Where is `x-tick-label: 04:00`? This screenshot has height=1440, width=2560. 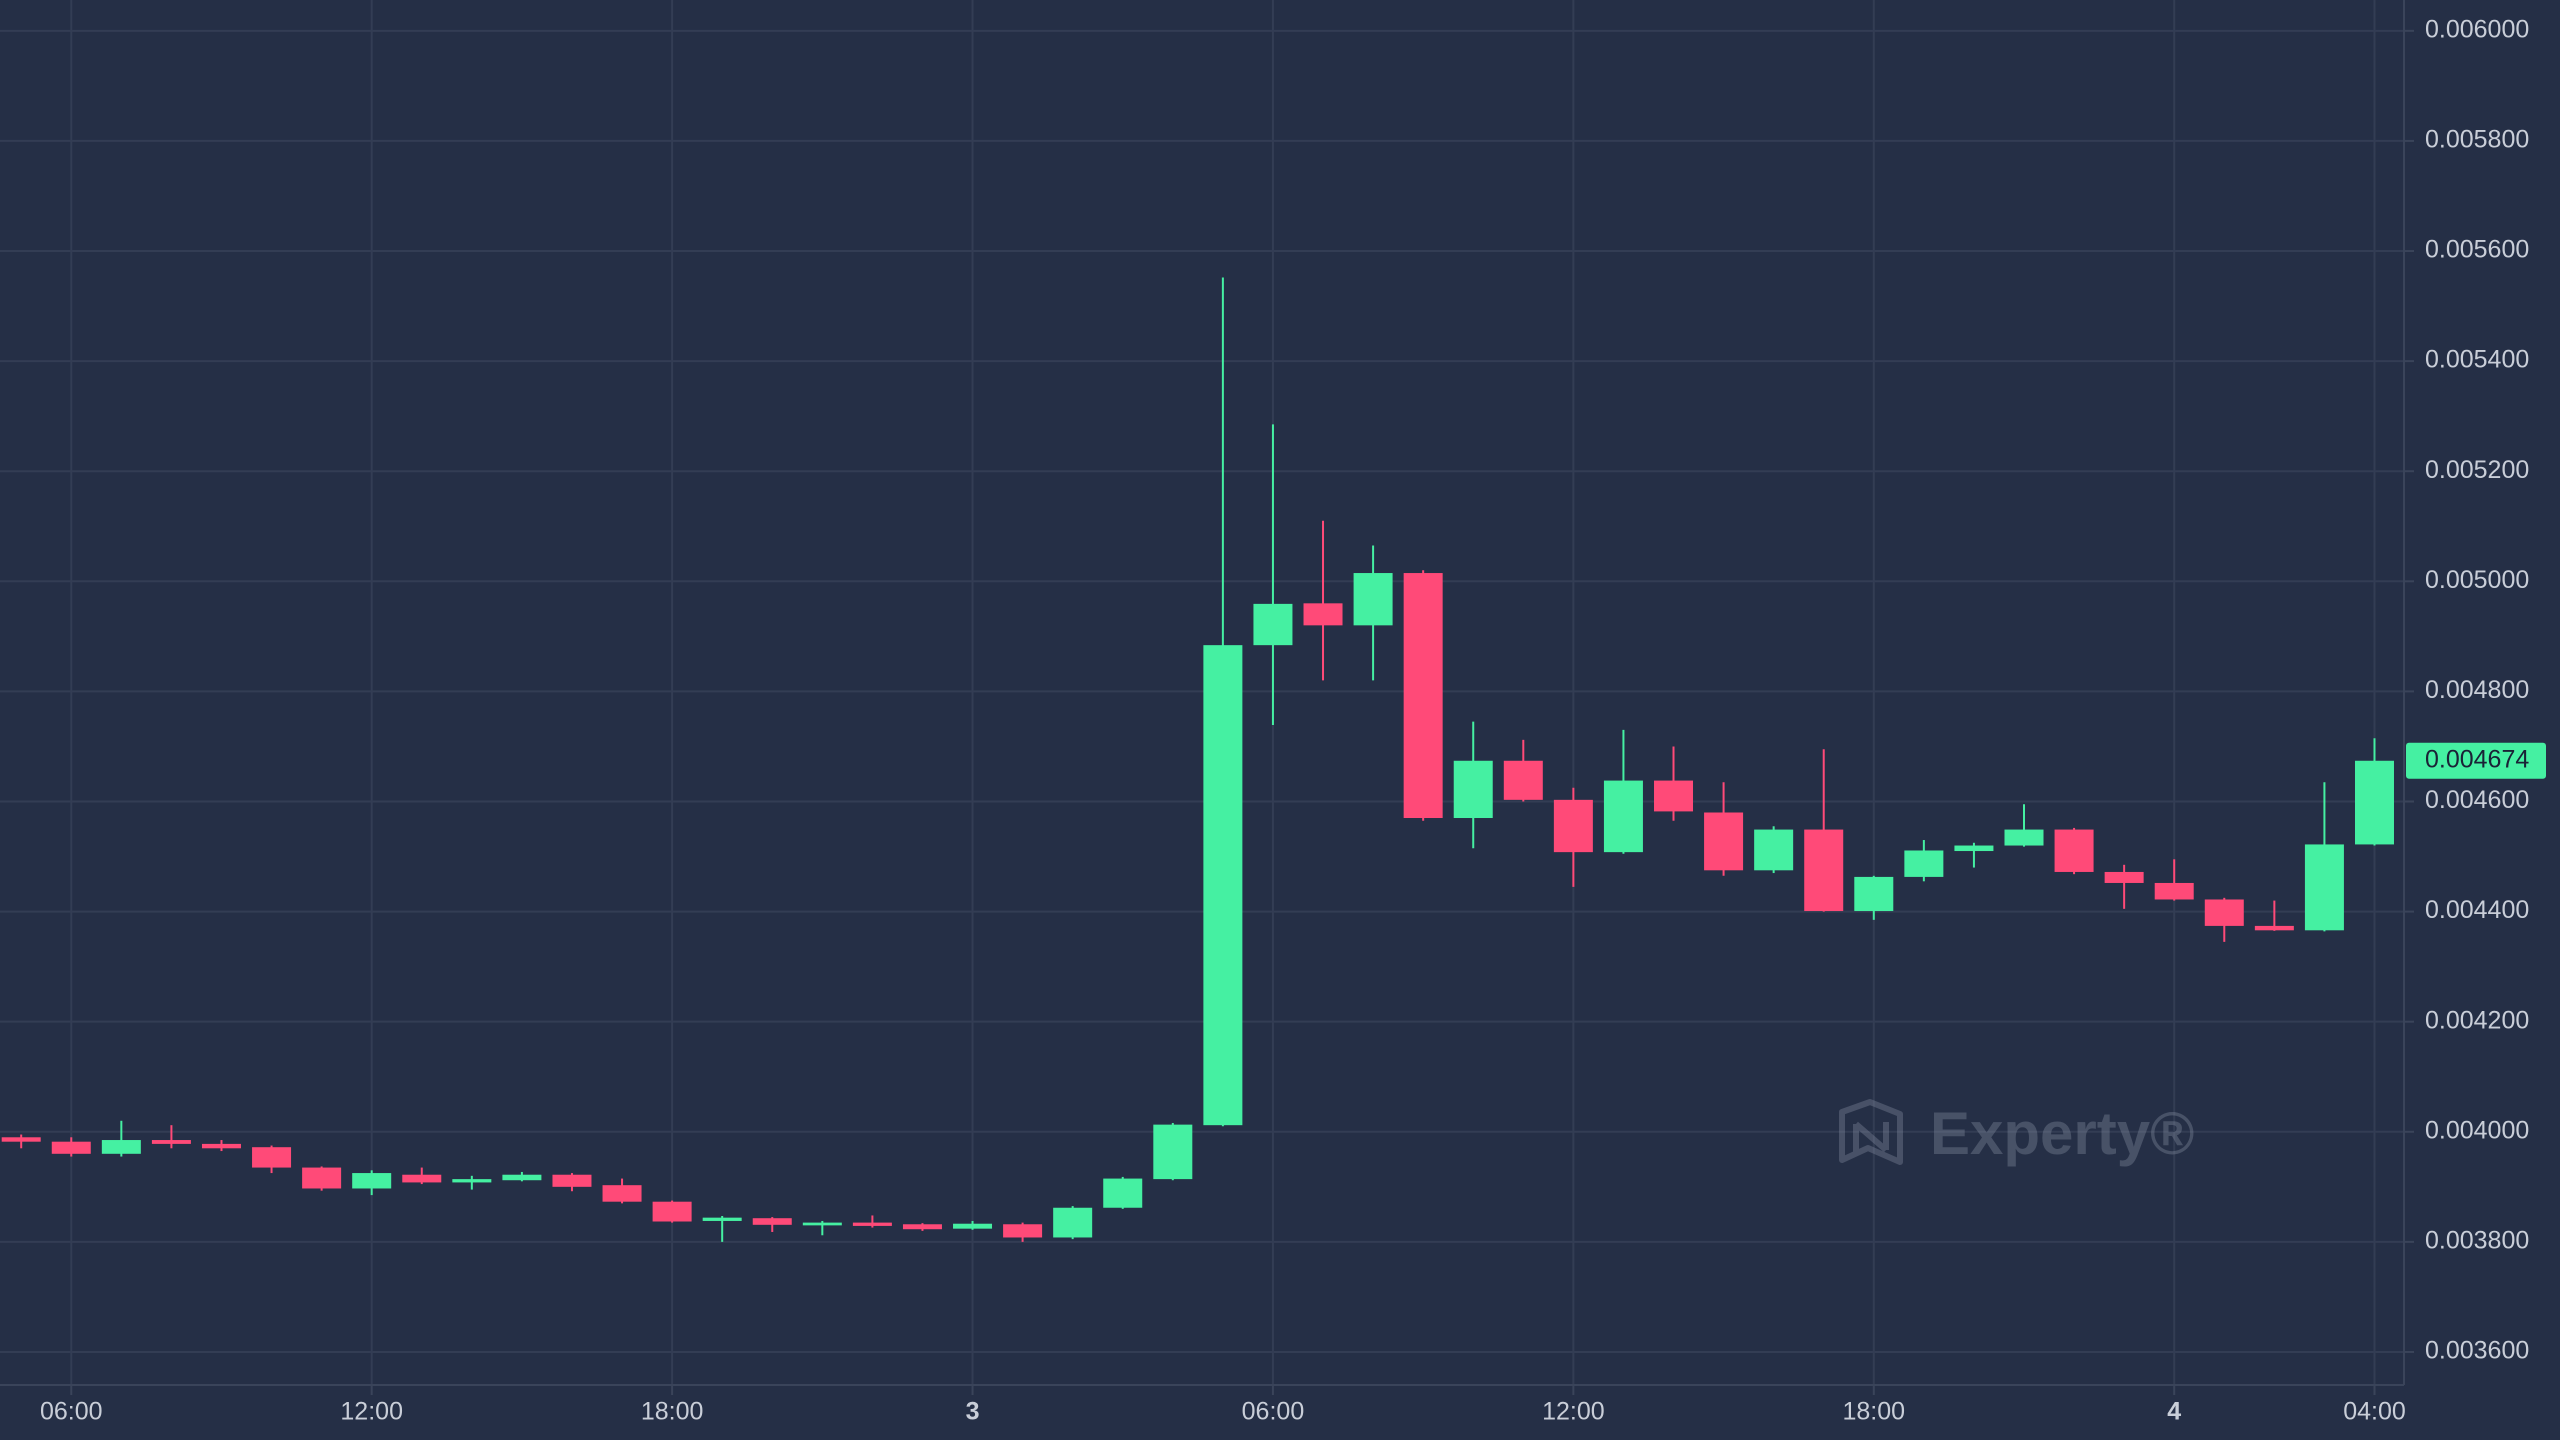
x-tick-label: 04:00 is located at coordinates (2374, 1412).